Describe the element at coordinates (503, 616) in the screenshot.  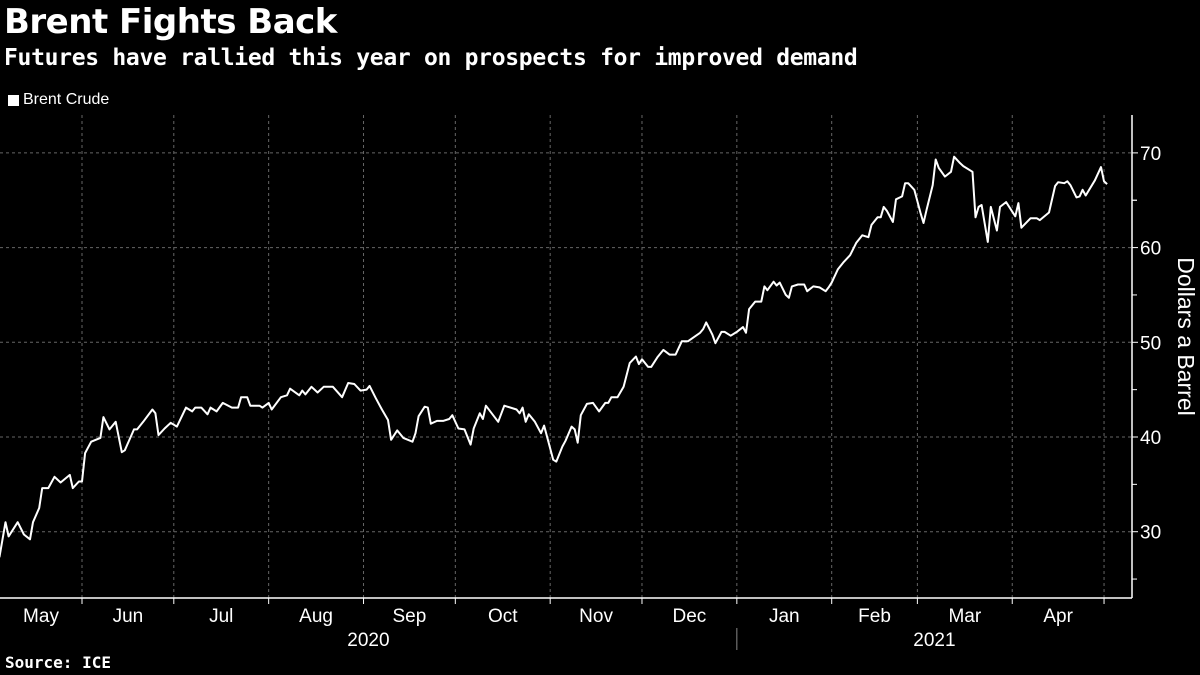
I see `x-tick-label: Oct` at that location.